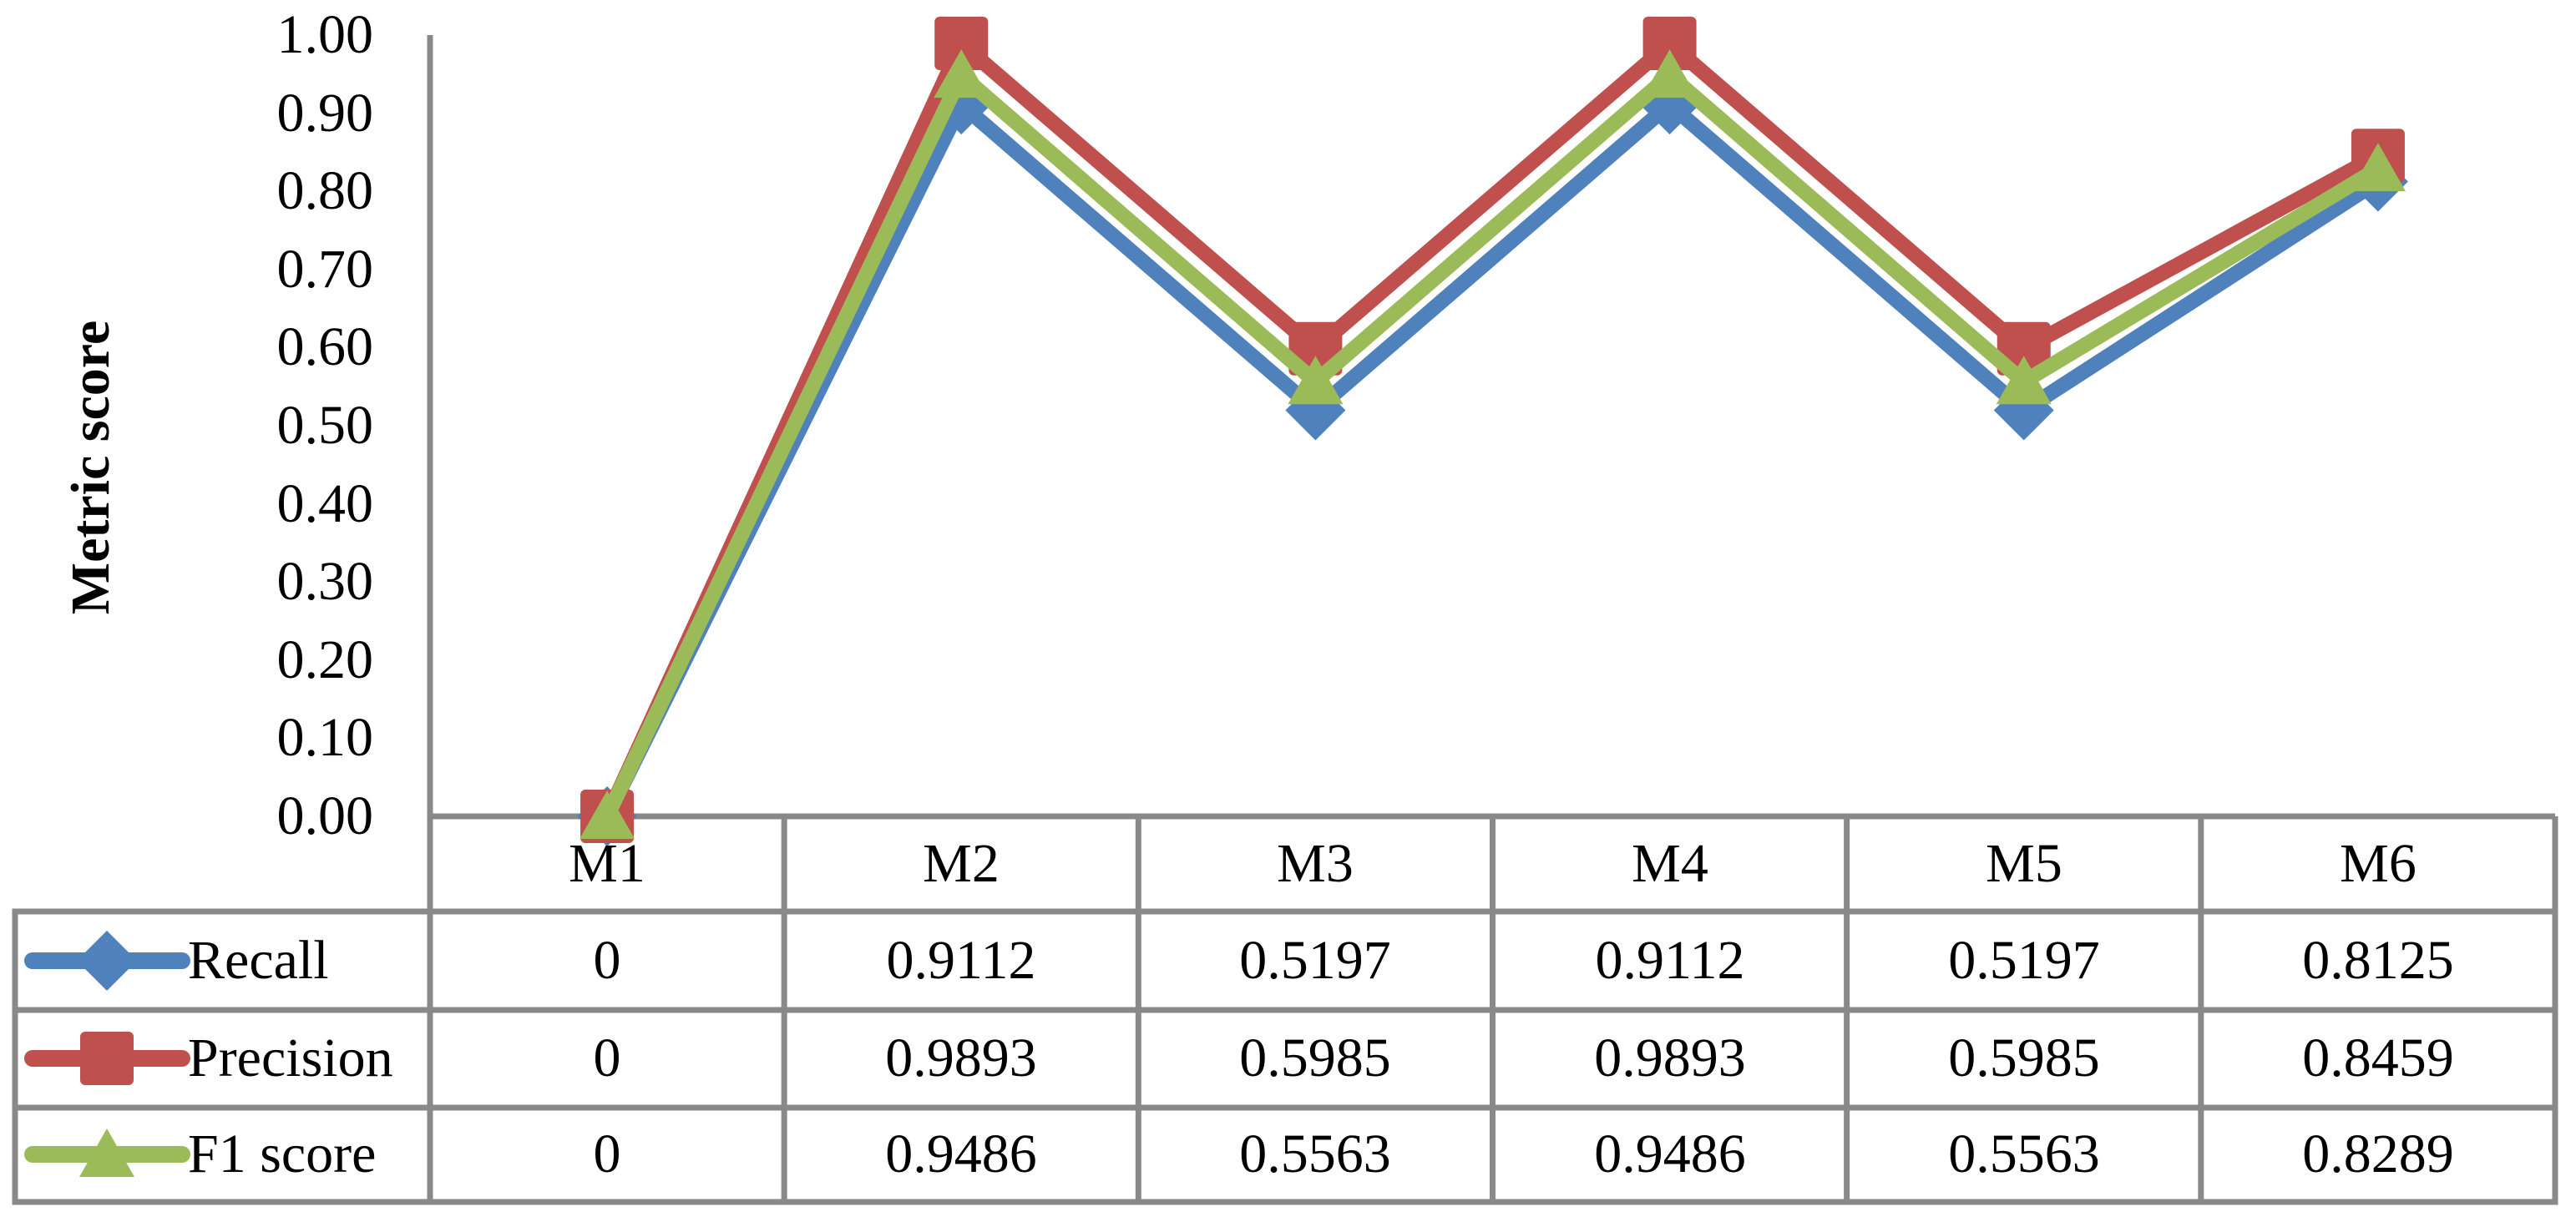 The image size is (2576, 1227). Describe the element at coordinates (290, 1058) in the screenshot. I see `legend-label-precision: Precision` at that location.